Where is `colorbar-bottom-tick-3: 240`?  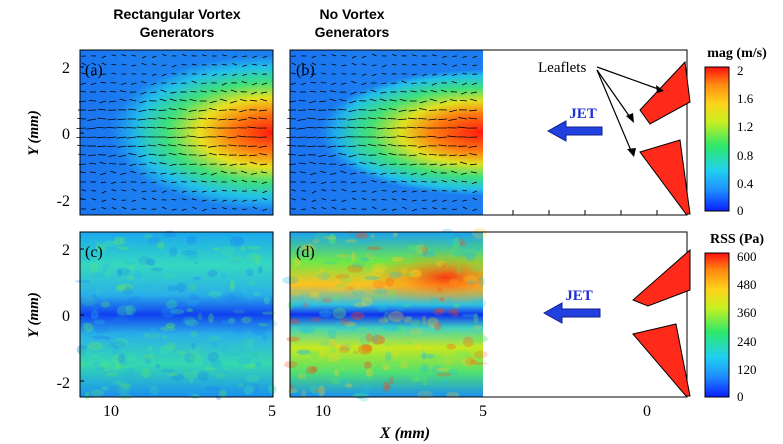 colorbar-bottom-tick-3: 240 is located at coordinates (747, 341).